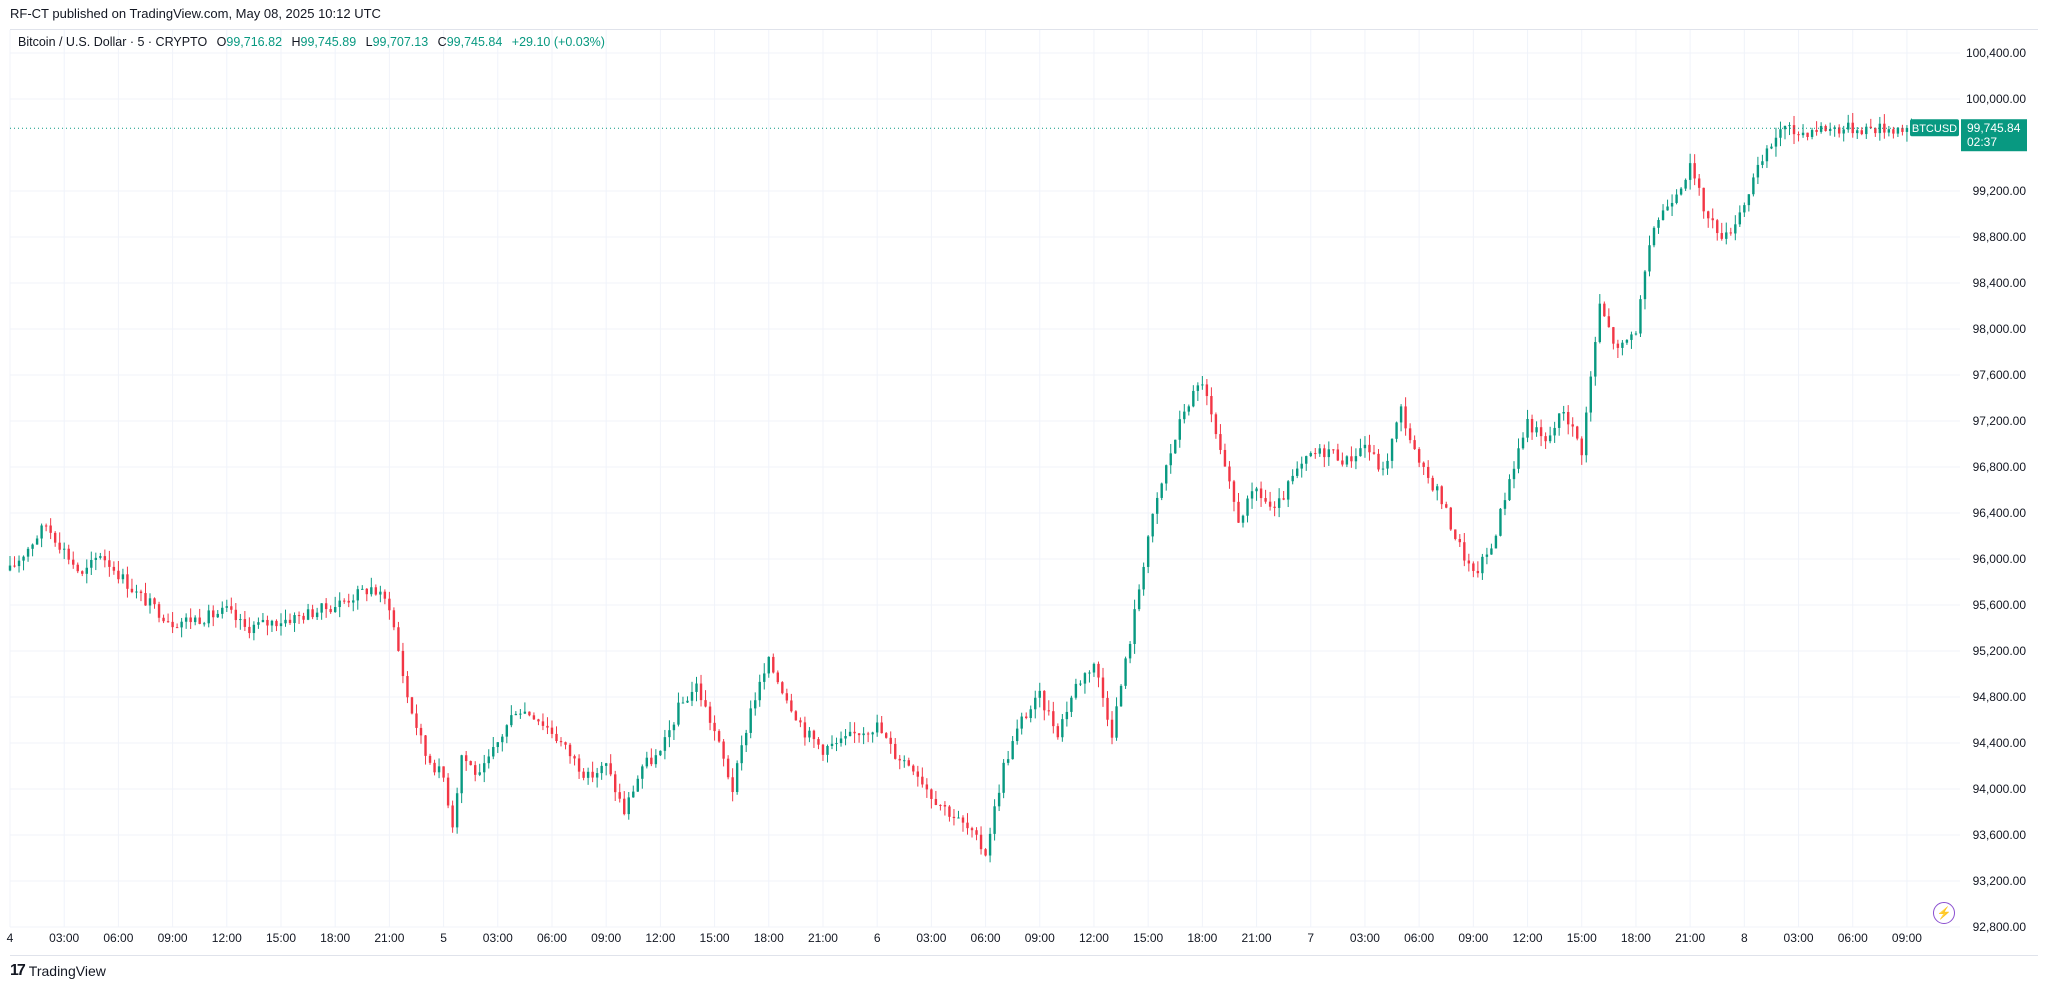  Describe the element at coordinates (2000, 329) in the screenshot. I see `y-tick-label: 98,000.00` at that location.